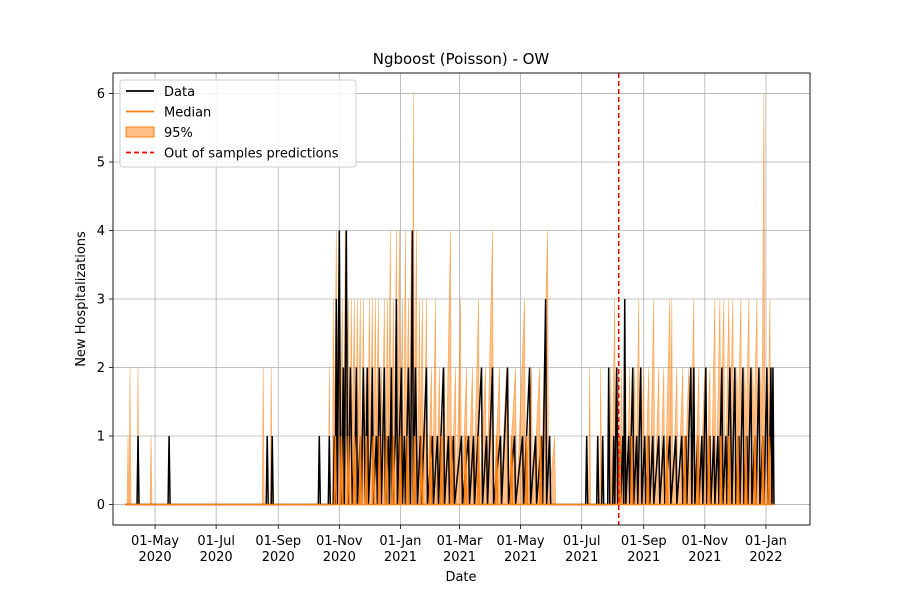 The width and height of the screenshot is (900, 600). What do you see at coordinates (460, 541) in the screenshot?
I see `x-tick-label-line: 01-Mar` at bounding box center [460, 541].